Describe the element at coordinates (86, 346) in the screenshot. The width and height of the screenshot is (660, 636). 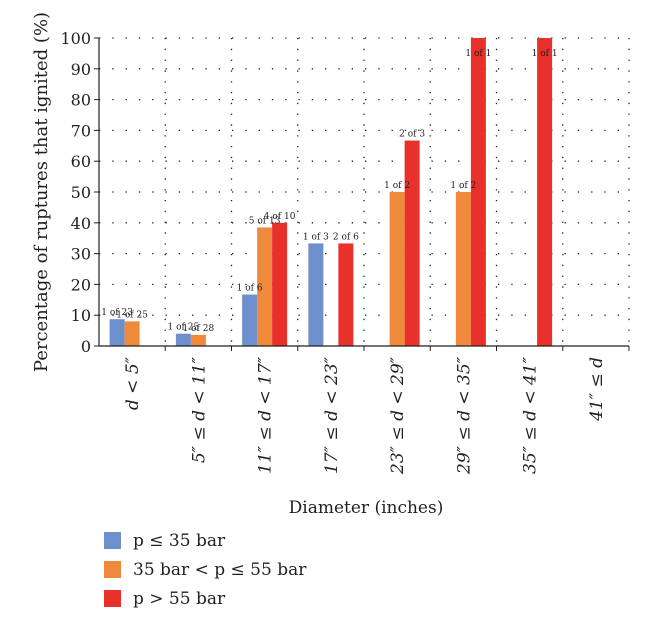
I see `y-tick-label: 0` at that location.